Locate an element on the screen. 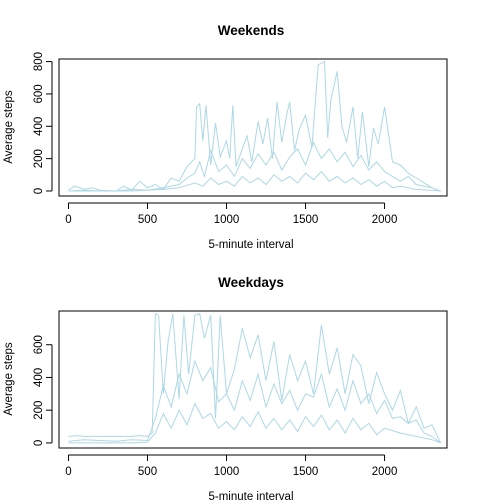 This screenshot has height=504, width=504. y-axis: 0 200 400 600 is located at coordinates (43, 390).